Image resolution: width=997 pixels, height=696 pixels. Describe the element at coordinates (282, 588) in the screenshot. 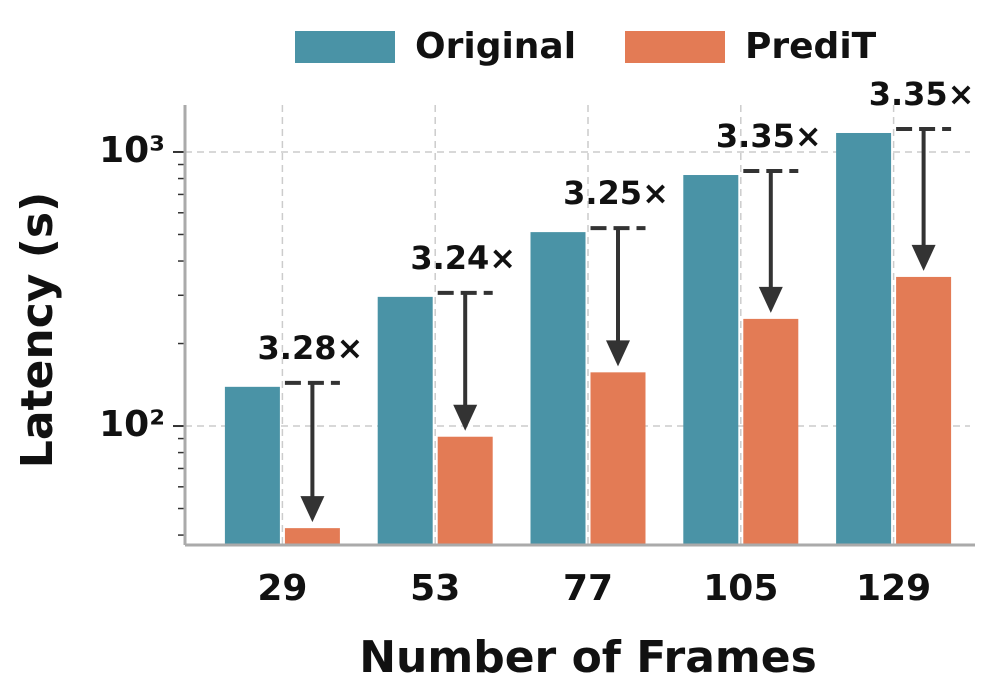

I see `x-tick-label: 29` at that location.